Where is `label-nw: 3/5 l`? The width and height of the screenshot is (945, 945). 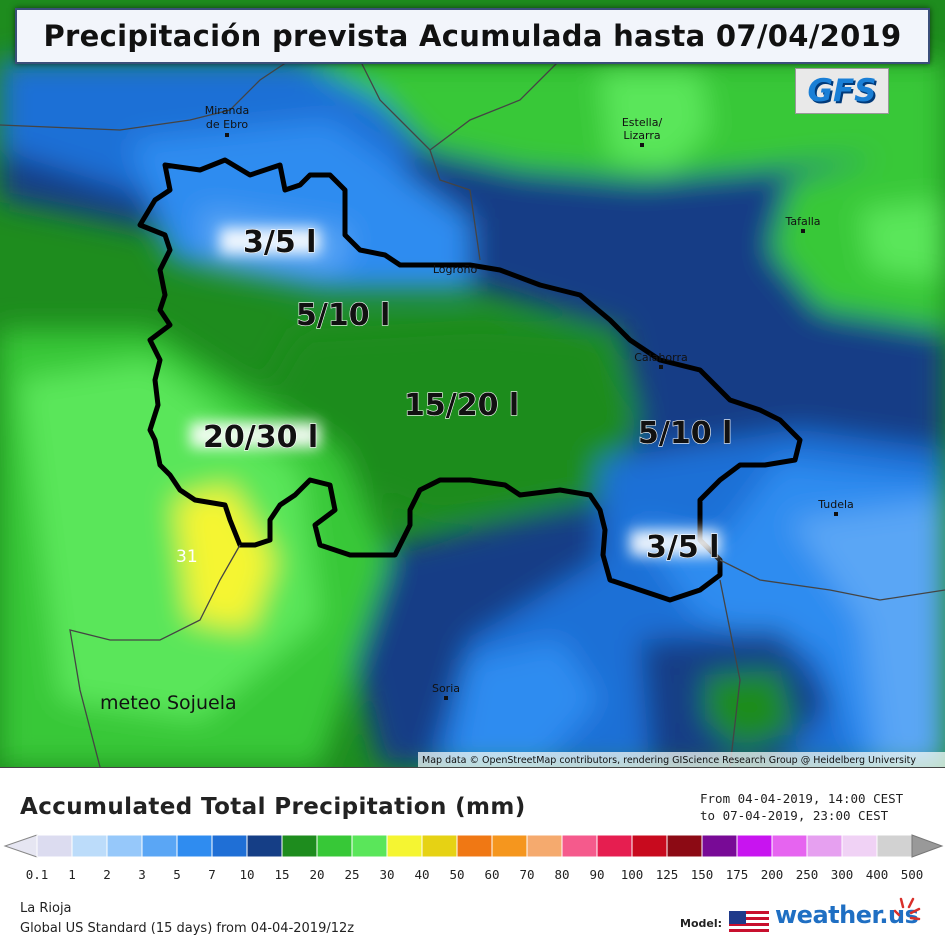 label-nw: 3/5 l is located at coordinates (279, 242).